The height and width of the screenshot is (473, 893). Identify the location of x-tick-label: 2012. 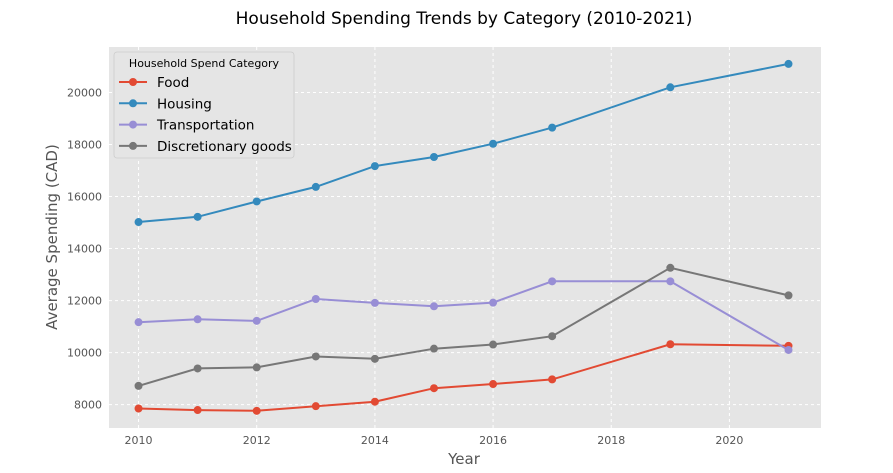
(257, 440).